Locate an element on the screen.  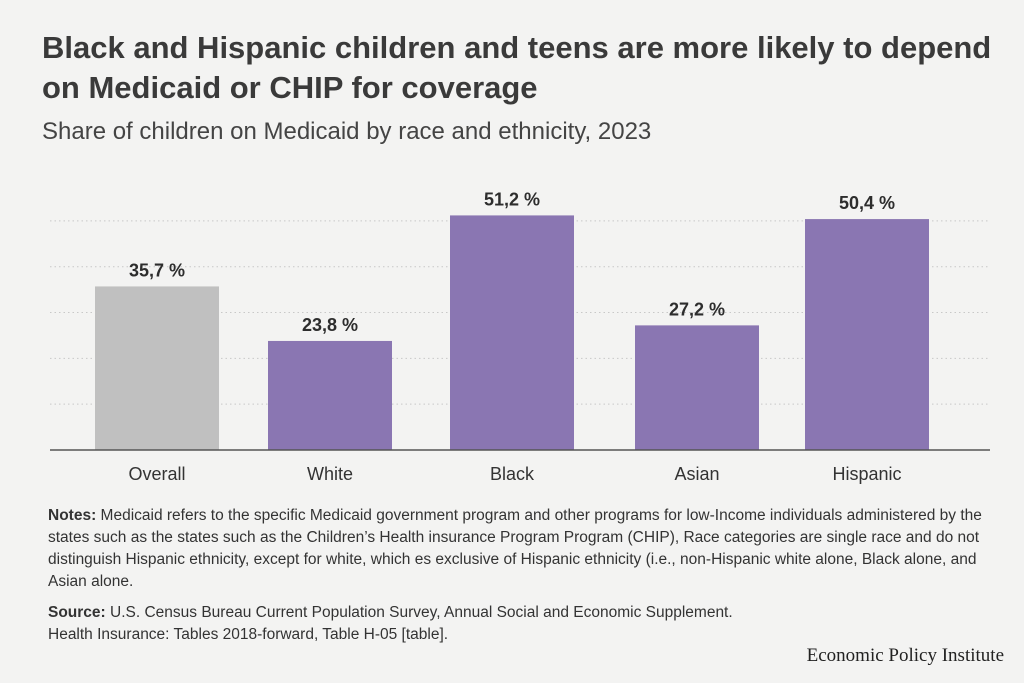
category-label: White is located at coordinates (330, 474).